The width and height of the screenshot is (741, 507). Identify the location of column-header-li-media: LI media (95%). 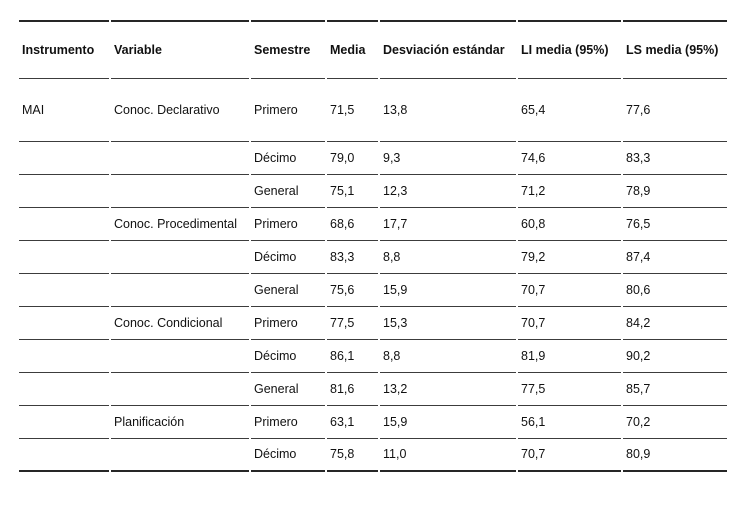
(569, 49).